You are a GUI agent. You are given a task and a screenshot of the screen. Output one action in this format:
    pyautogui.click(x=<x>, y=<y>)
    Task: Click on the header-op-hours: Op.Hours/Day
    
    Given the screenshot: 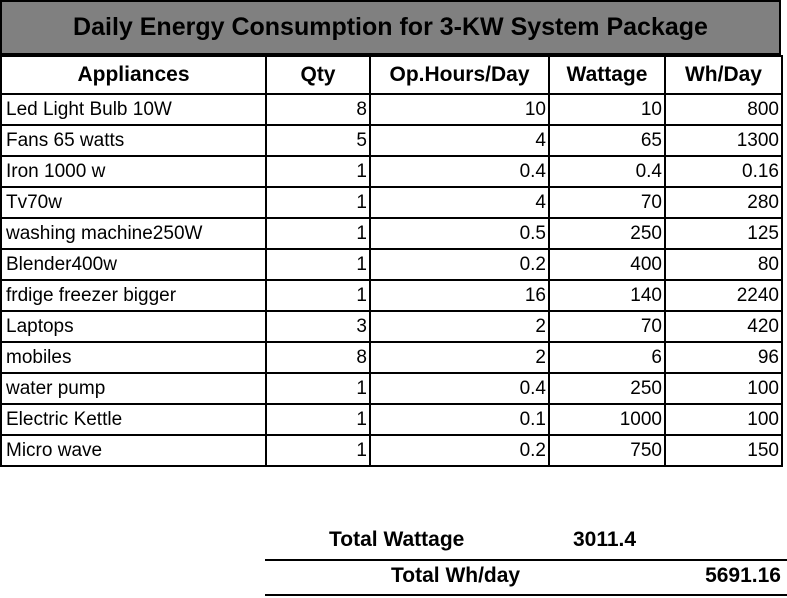 What is the action you would take?
    pyautogui.click(x=459, y=75)
    